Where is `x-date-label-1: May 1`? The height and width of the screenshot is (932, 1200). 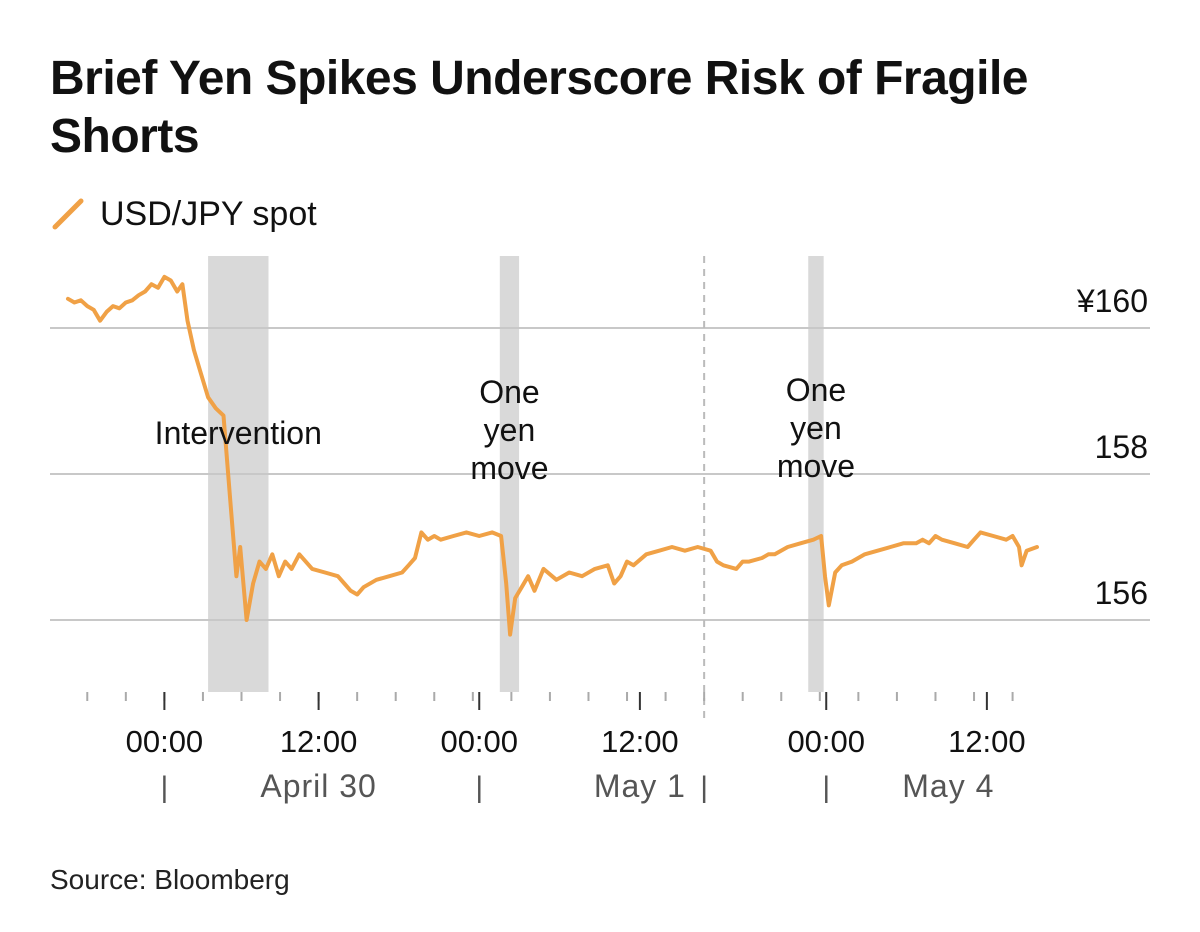
x-date-label-1: May 1 is located at coordinates (640, 786).